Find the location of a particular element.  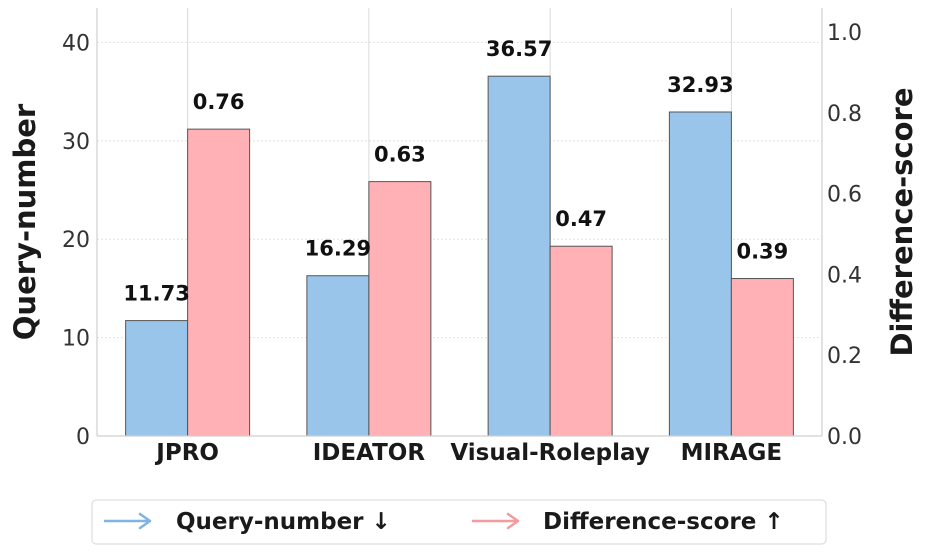

legend: Query-number ↓ Difference-score ↑ is located at coordinates (459, 522).